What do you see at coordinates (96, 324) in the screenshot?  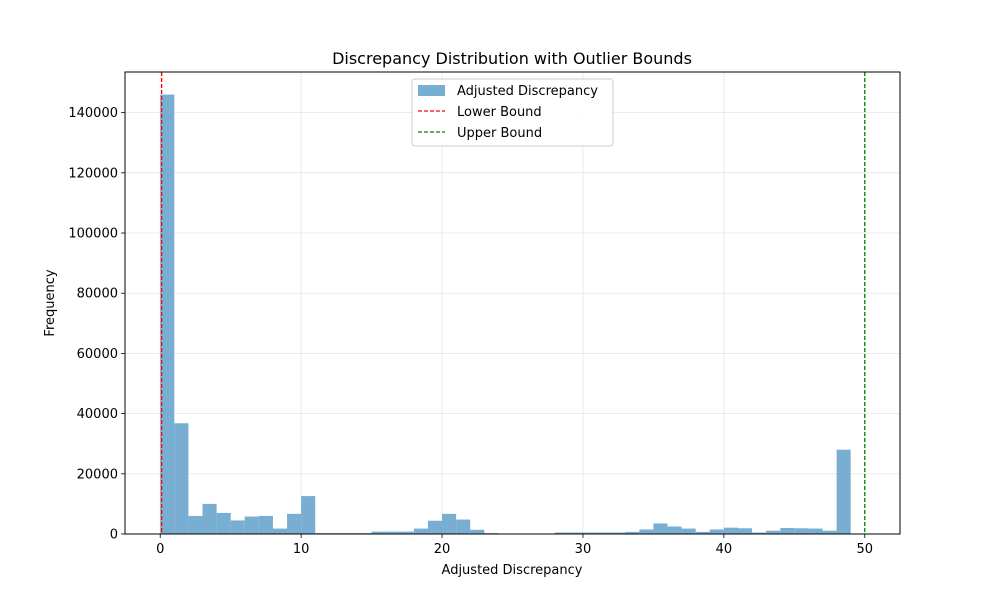 I see `y-axis-ticks: 0 20000 40000 60000 80000 100000 120000 140000` at bounding box center [96, 324].